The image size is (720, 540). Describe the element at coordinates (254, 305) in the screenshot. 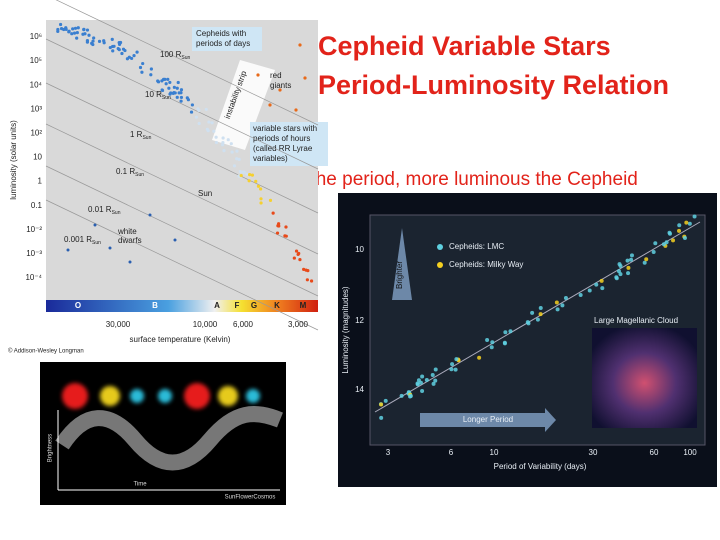

I see `spectral-type: G` at that location.